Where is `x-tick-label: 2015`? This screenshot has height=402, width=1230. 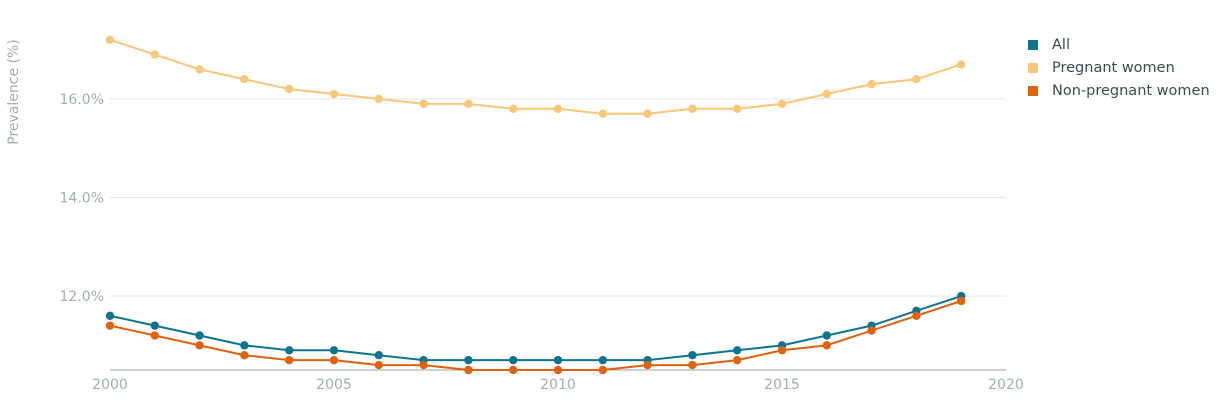
x-tick-label: 2015 is located at coordinates (782, 385).